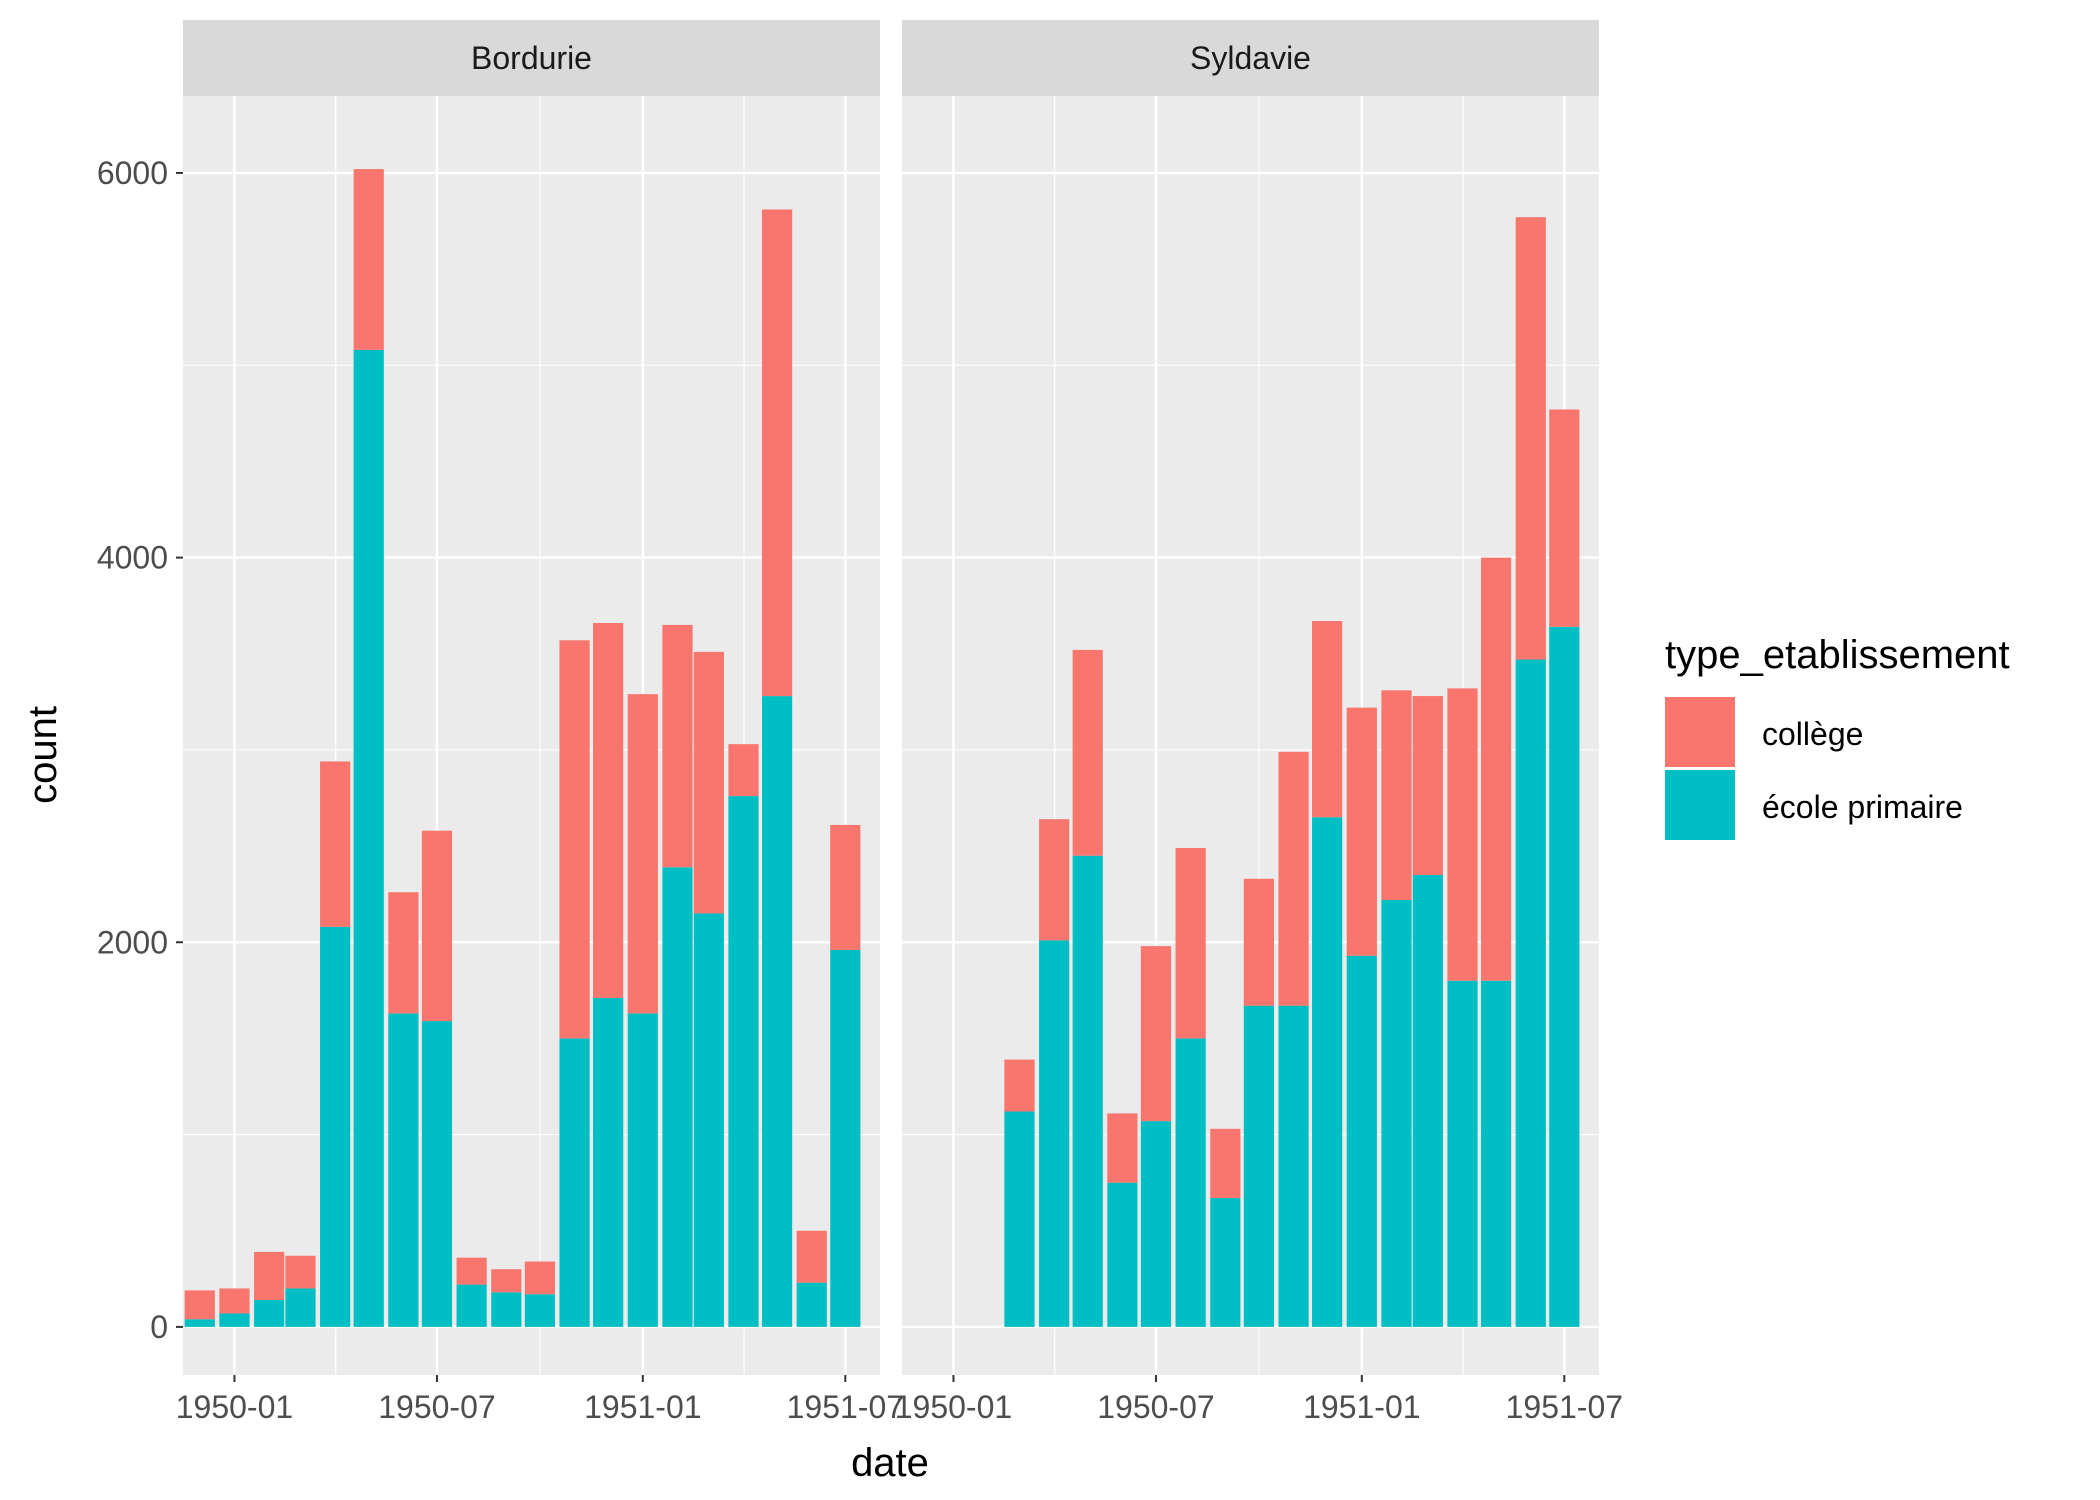 This screenshot has width=2100, height=1500. Describe the element at coordinates (677, 1097) in the screenshot. I see `bar-bordurie-1951-02-ecole-primaire` at that location.